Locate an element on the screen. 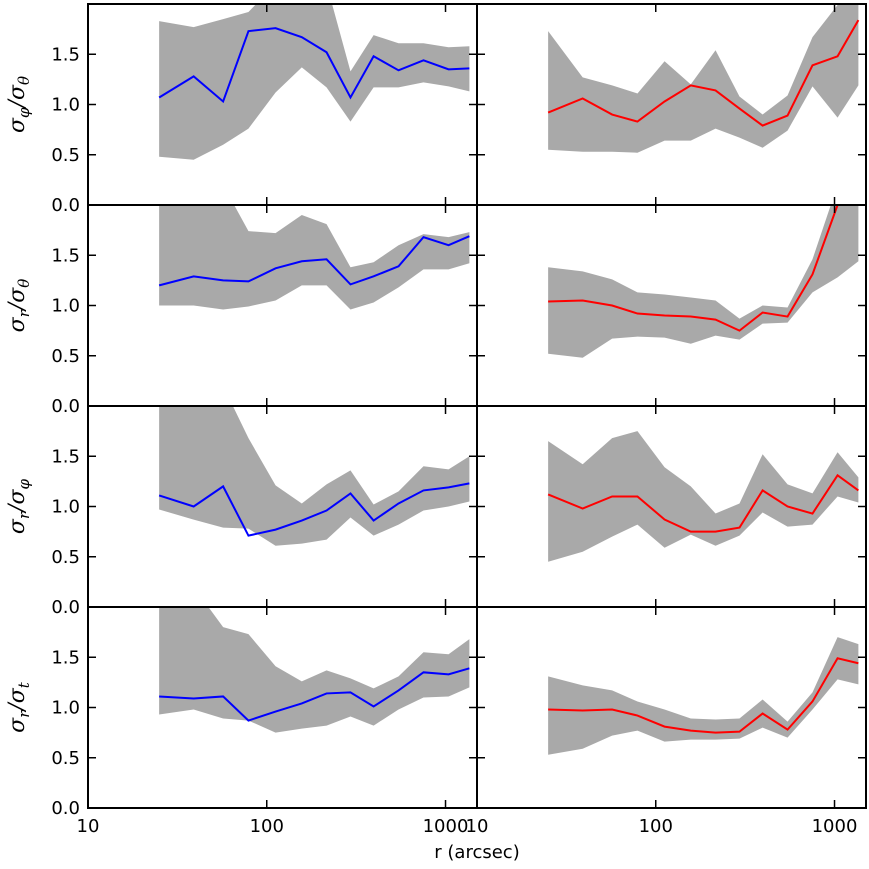 This screenshot has width=869, height=869. x-axis-label: r (arcsec) is located at coordinates (476, 852).